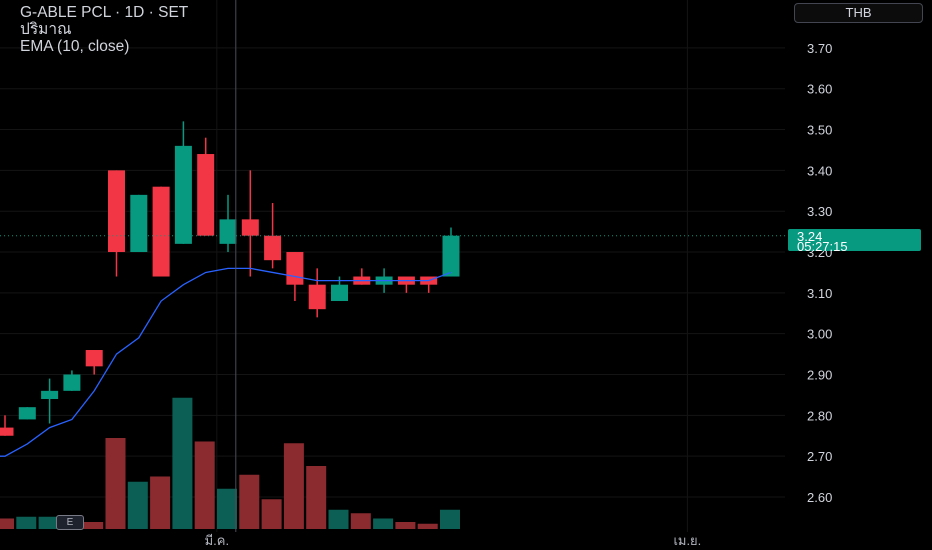 This screenshot has width=932, height=550. I want to click on earnings-event-badge: E, so click(70, 522).